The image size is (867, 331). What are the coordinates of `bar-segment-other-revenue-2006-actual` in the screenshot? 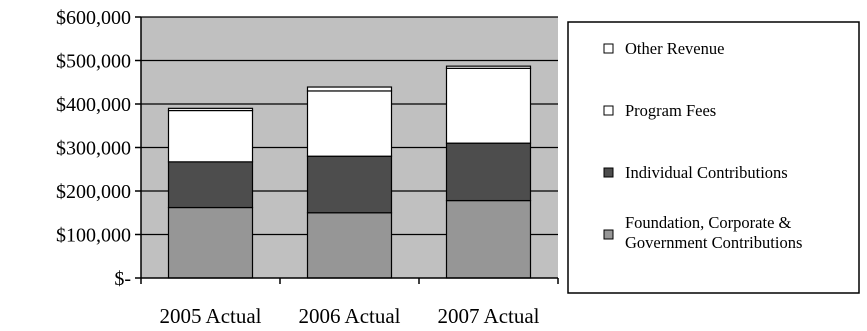 It's located at (349, 89).